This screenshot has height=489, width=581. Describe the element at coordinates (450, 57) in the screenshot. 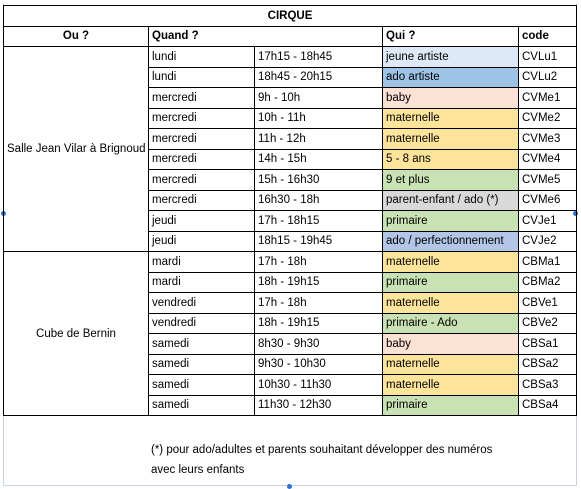

I see `who-cell: jeune artiste` at that location.